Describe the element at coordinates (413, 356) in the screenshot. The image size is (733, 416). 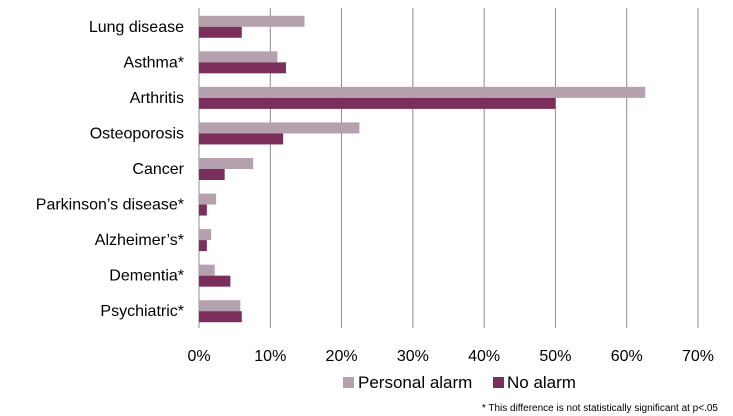
I see `x-tick-label: 30%` at that location.